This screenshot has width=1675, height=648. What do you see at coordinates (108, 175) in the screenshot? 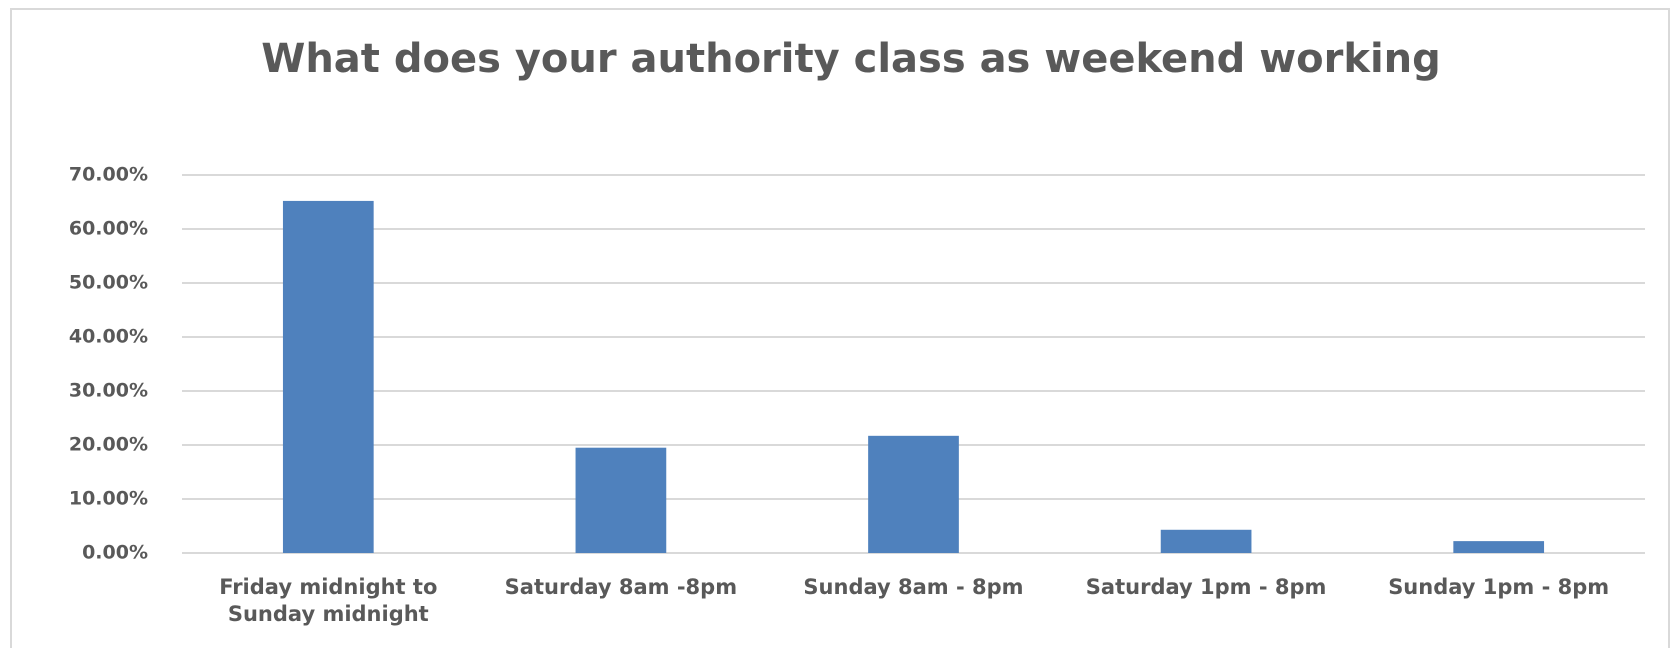
I see `y-tick-label: 70.00%` at bounding box center [108, 175].